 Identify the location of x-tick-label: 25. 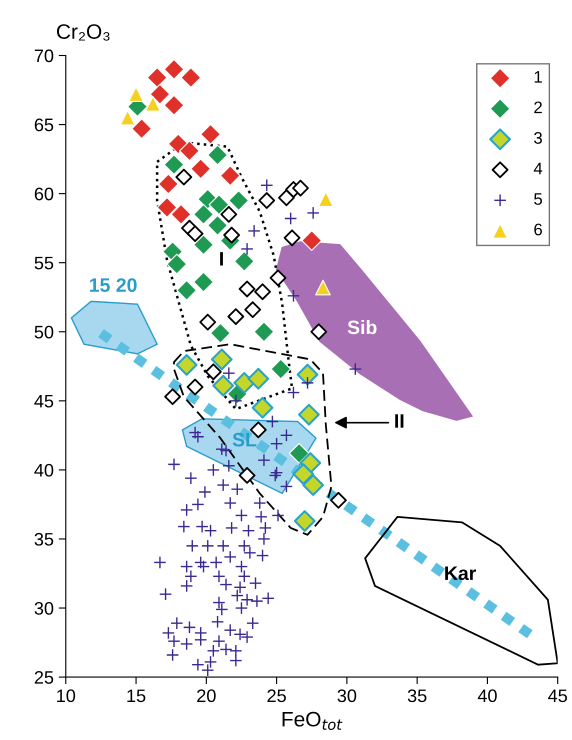
(276, 695).